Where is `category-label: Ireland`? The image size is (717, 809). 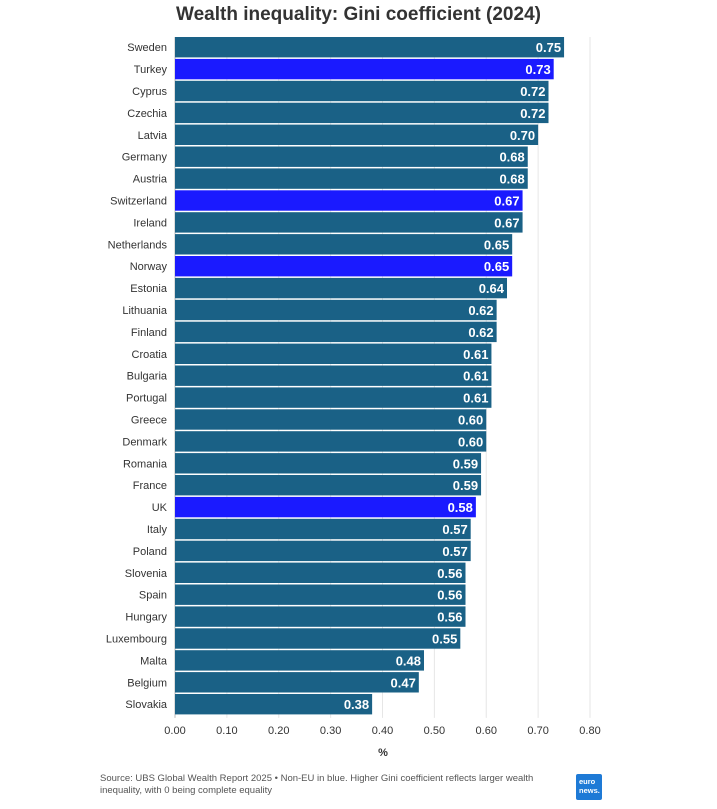 category-label: Ireland is located at coordinates (150, 223).